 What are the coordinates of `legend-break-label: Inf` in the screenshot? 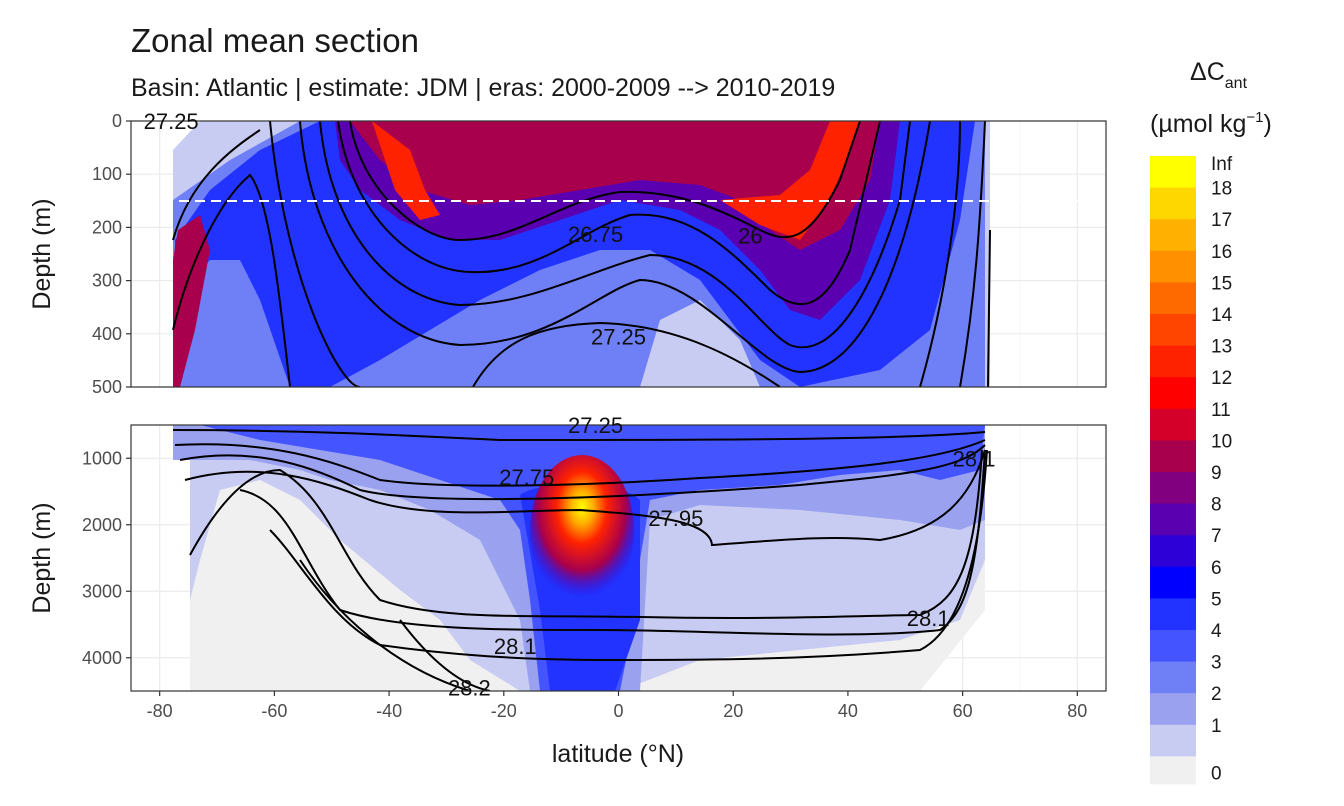 It's located at (1222, 164).